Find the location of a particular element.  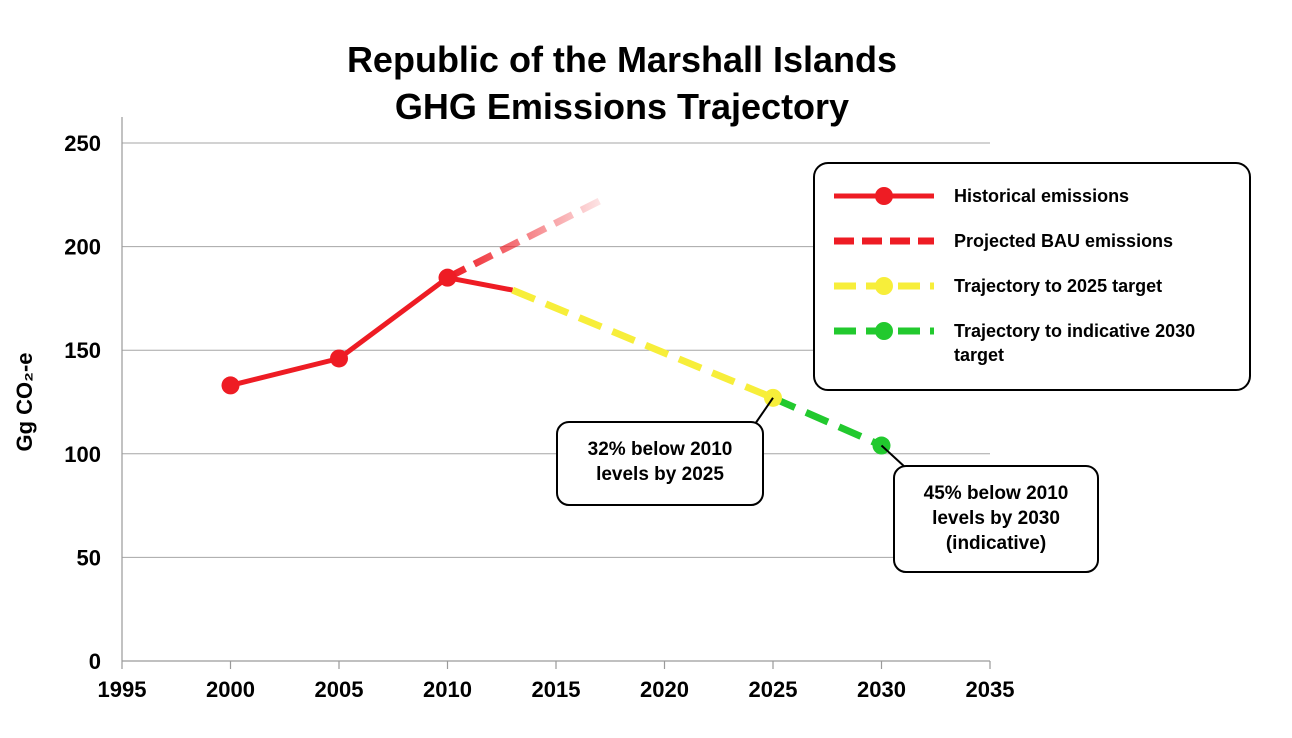

y-tick-label-150: 150 is located at coordinates (82, 350).